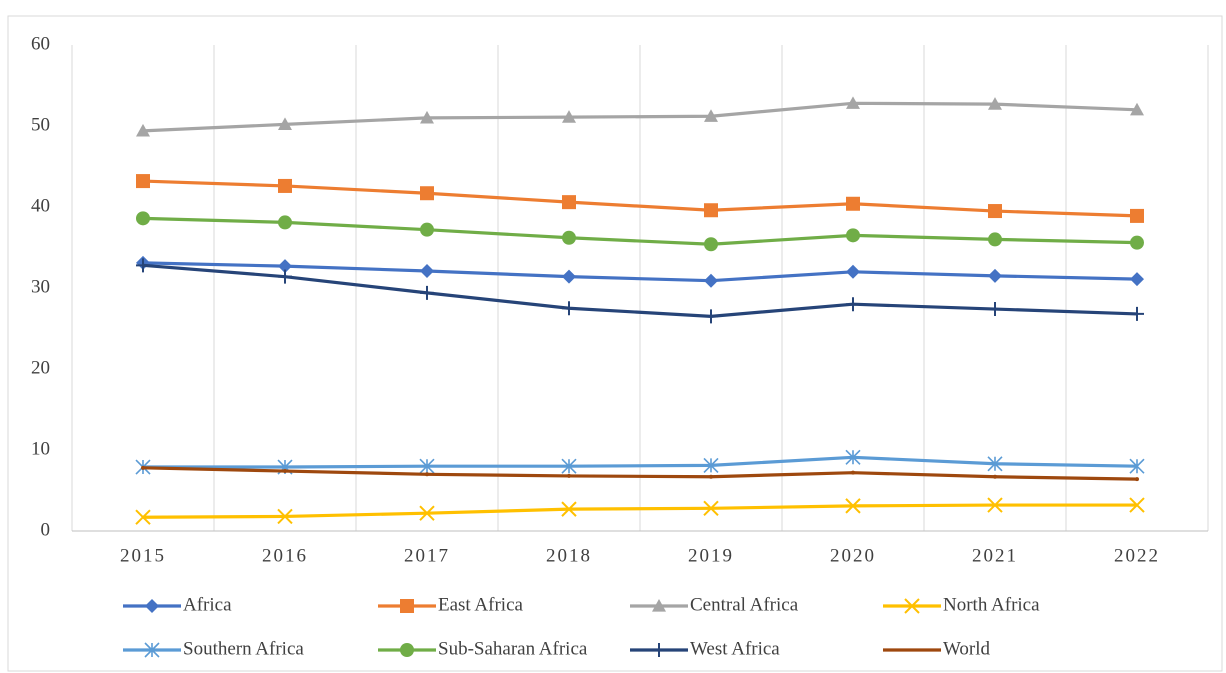 The width and height of the screenshot is (1226, 673). I want to click on y-tick-label: 40, so click(40, 205).